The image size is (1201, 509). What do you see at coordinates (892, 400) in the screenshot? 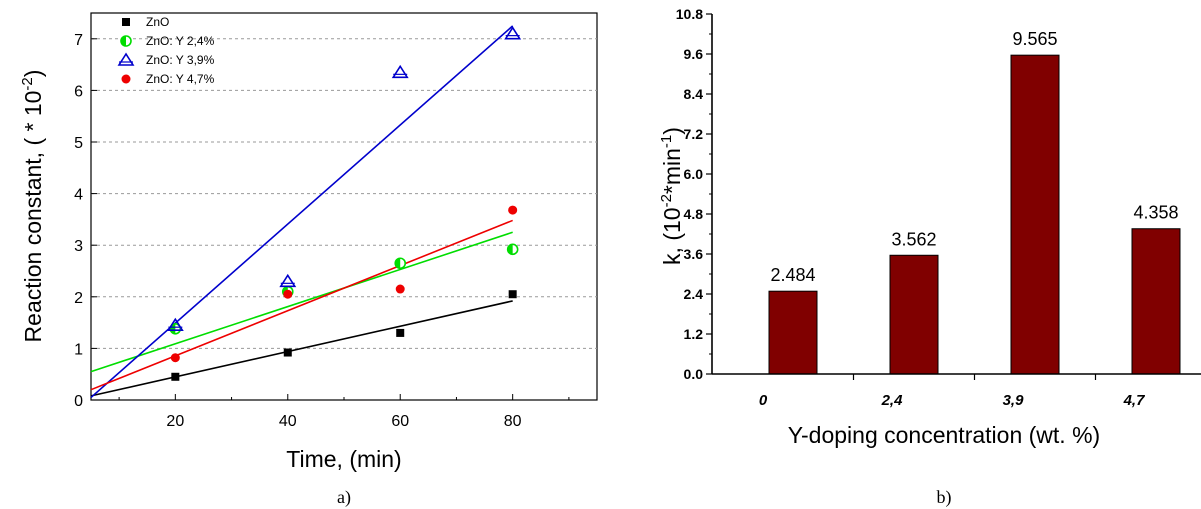
I see `chart-b-x-tick-label-1: 2,4` at bounding box center [892, 400].